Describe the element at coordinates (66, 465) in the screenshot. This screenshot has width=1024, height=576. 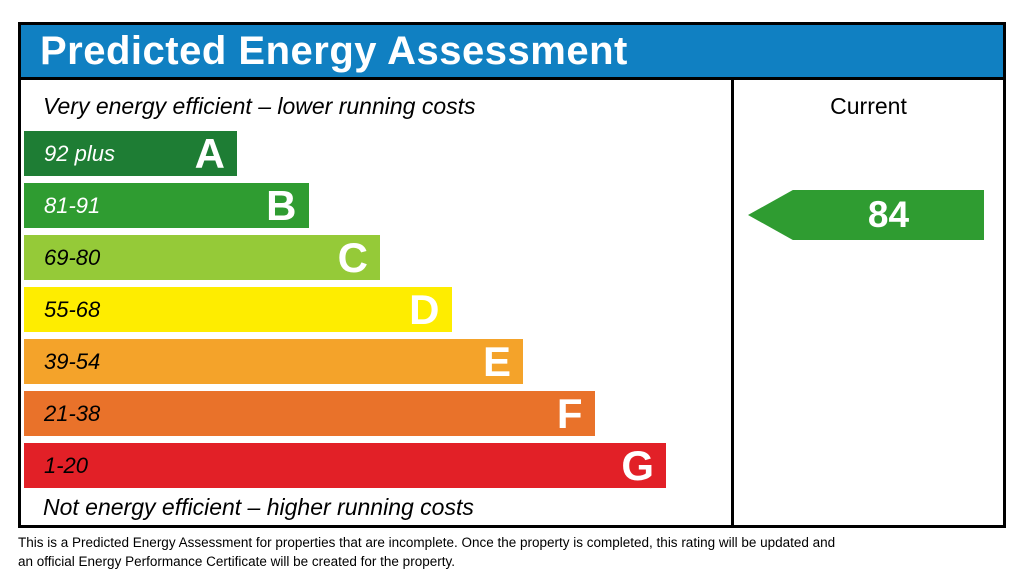
I see `band-range-label: 1-20` at that location.